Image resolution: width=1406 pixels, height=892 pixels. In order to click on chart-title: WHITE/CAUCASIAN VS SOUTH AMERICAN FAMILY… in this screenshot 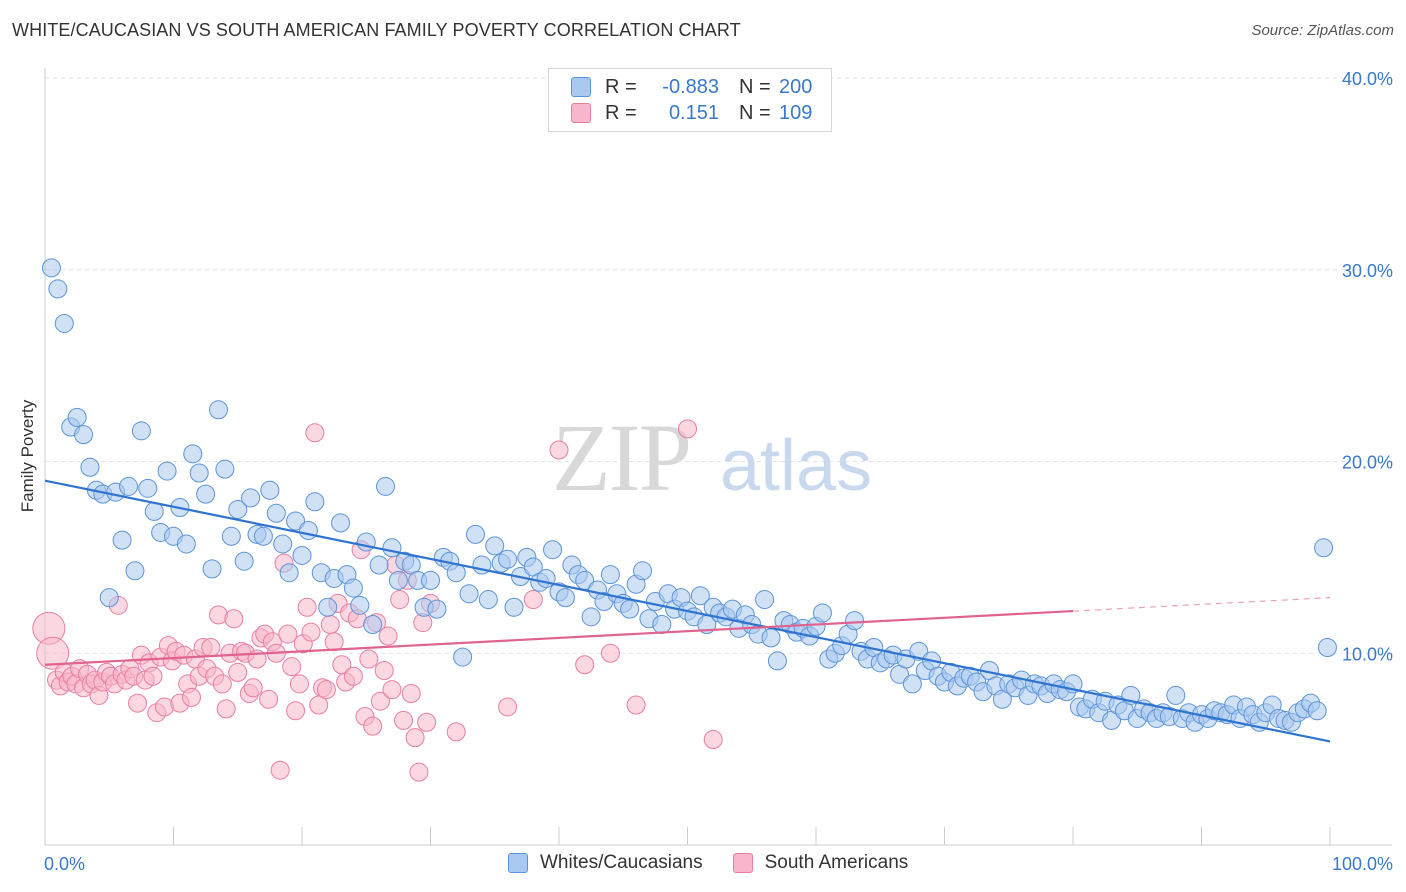, I will do `click(376, 30)`.